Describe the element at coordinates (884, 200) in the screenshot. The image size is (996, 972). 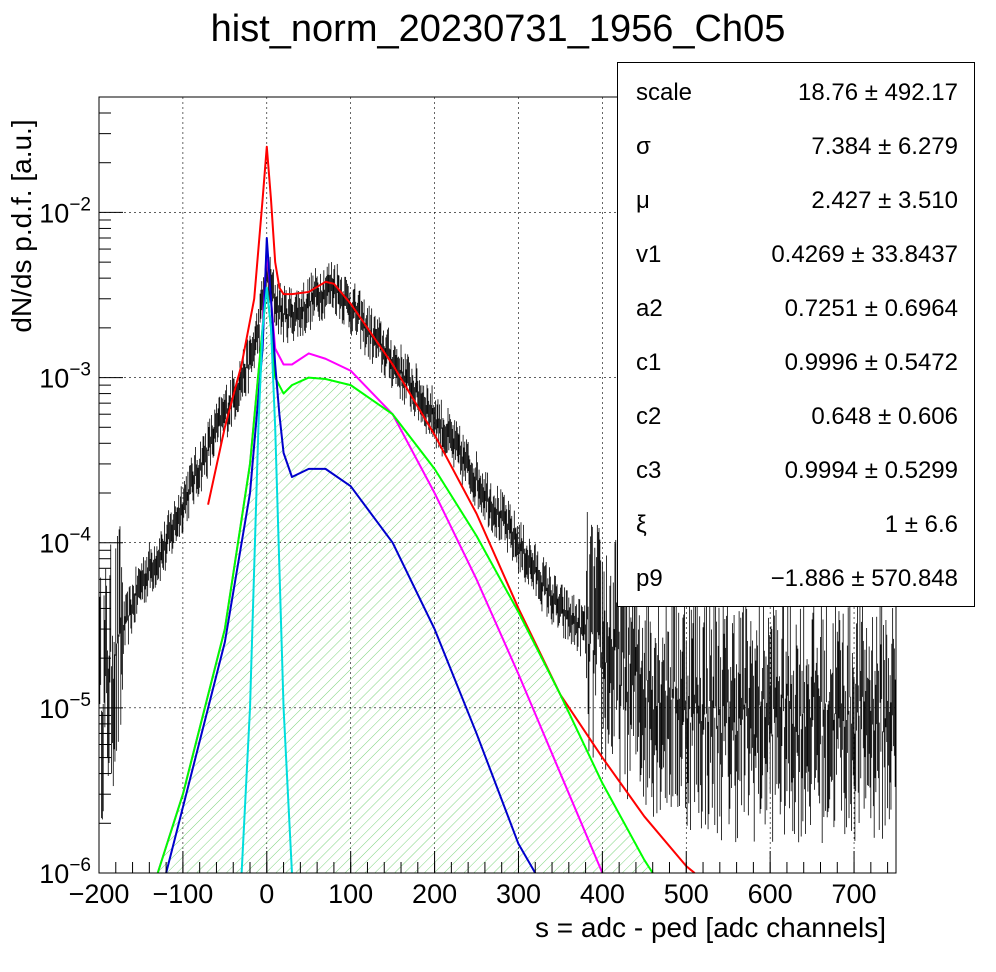
I see `stat-value: 2.427 ± 3.510` at that location.